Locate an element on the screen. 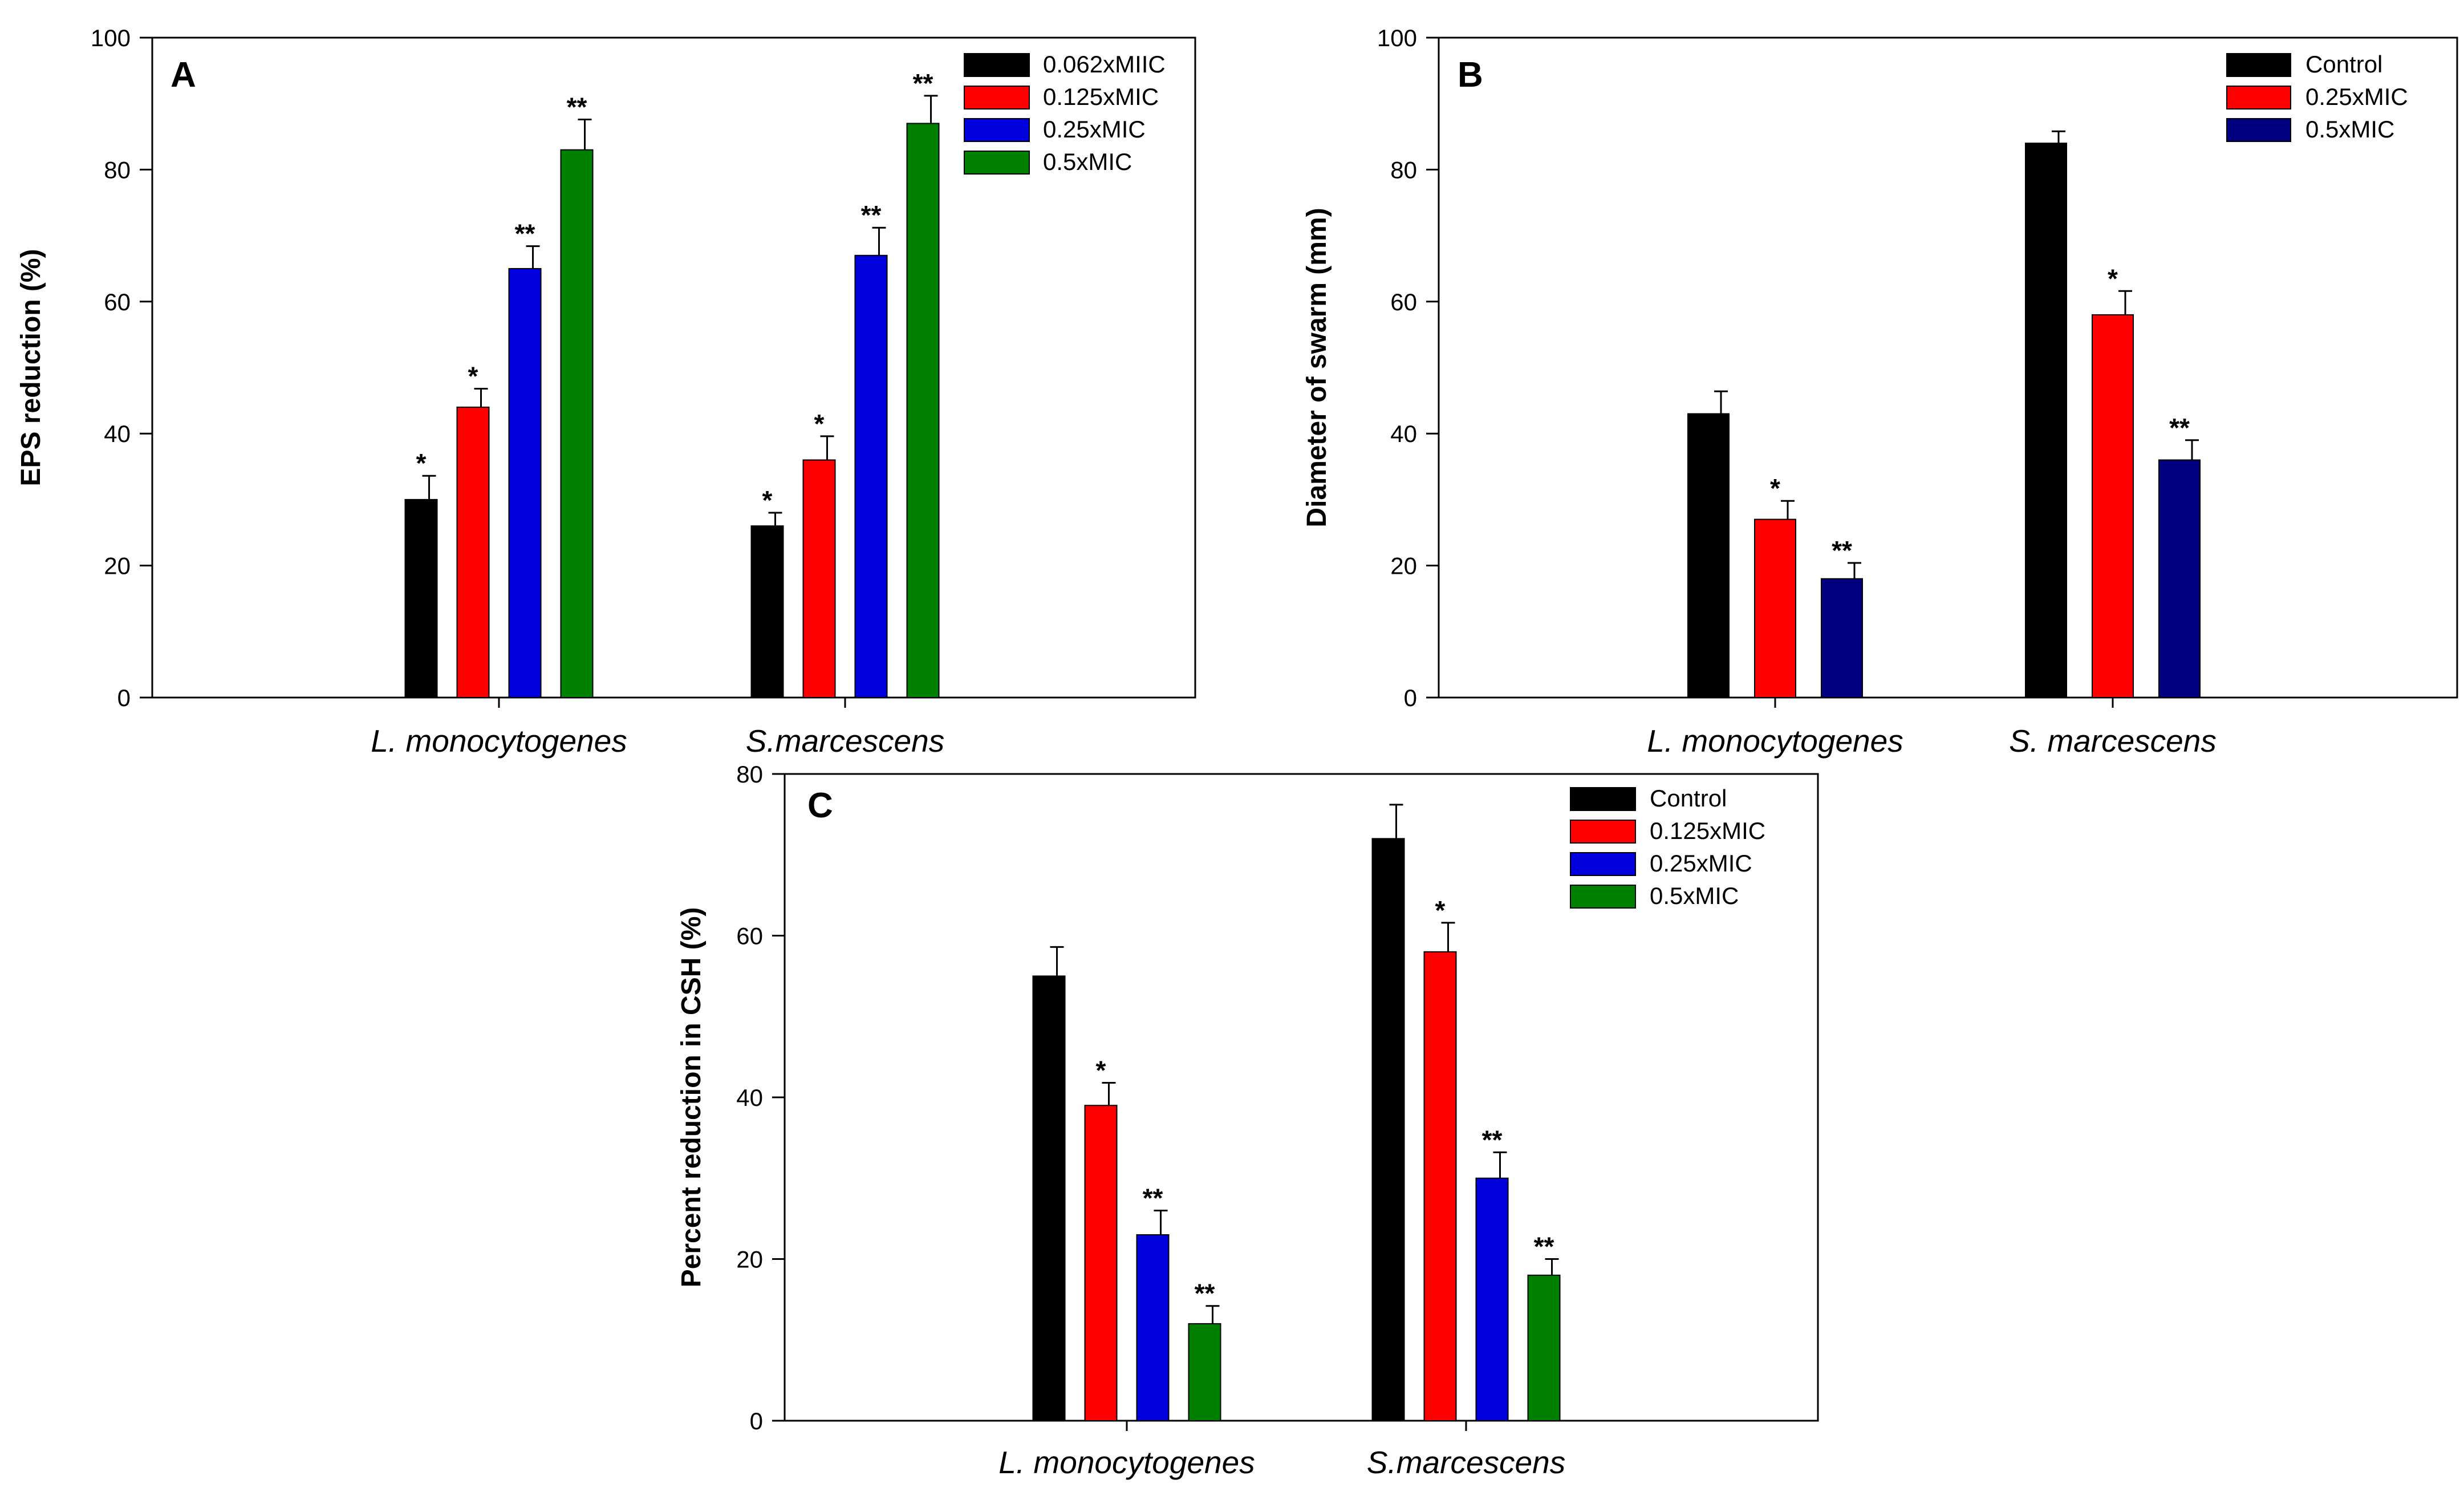  panel-letter: C is located at coordinates (820, 806).